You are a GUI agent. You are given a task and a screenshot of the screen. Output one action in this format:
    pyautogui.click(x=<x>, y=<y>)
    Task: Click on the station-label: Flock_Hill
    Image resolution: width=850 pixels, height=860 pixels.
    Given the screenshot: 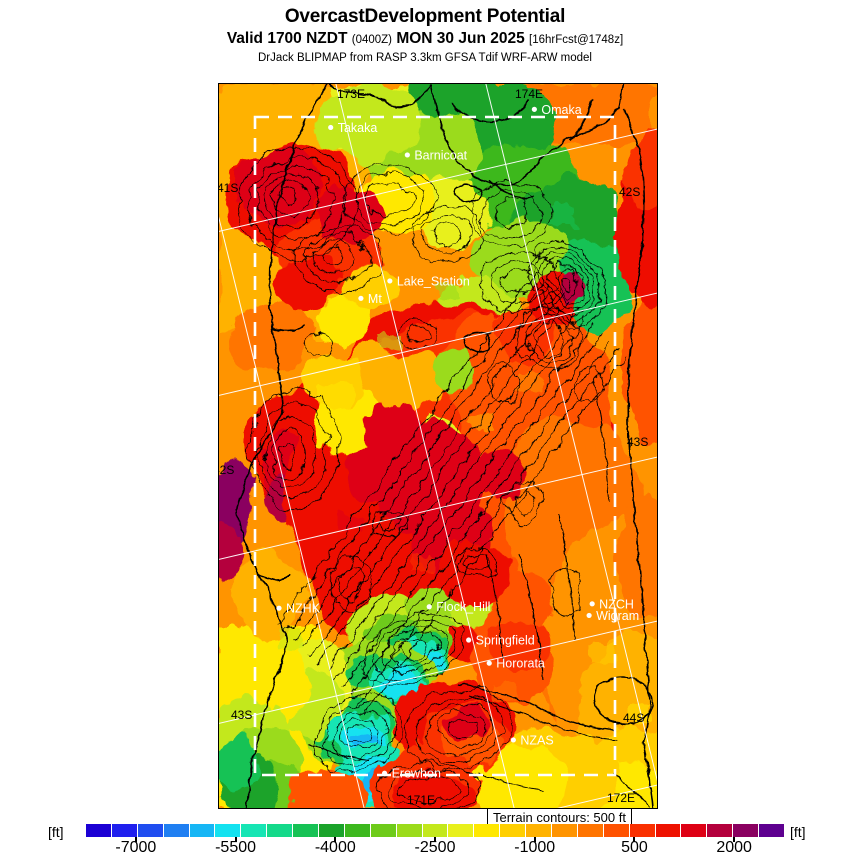 What is the action you would take?
    pyautogui.click(x=463, y=607)
    